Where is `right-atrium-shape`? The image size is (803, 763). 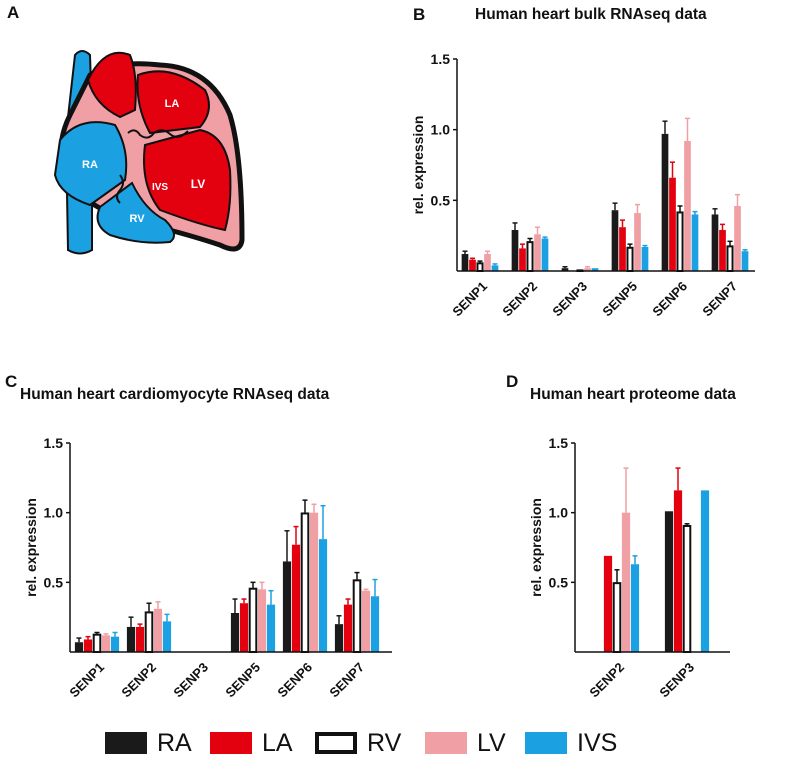 right-atrium-shape is located at coordinates (90, 164).